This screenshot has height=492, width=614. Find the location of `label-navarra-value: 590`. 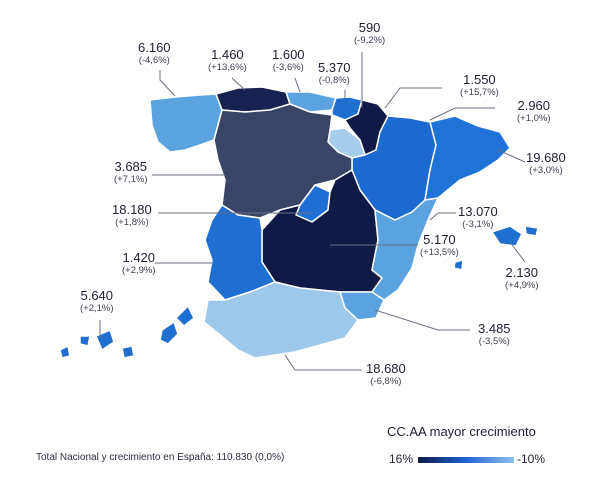

label-navarra-value: 590 is located at coordinates (369, 27).